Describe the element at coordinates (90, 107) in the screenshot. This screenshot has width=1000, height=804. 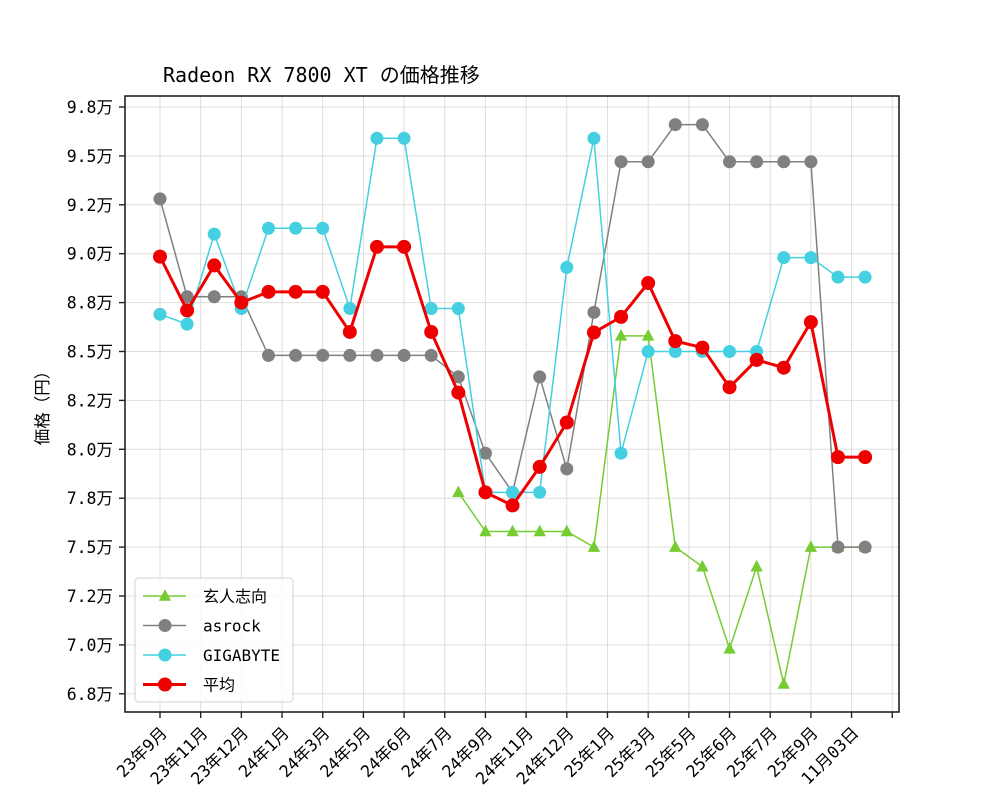
I see `y-tick-label: 9.8万` at that location.